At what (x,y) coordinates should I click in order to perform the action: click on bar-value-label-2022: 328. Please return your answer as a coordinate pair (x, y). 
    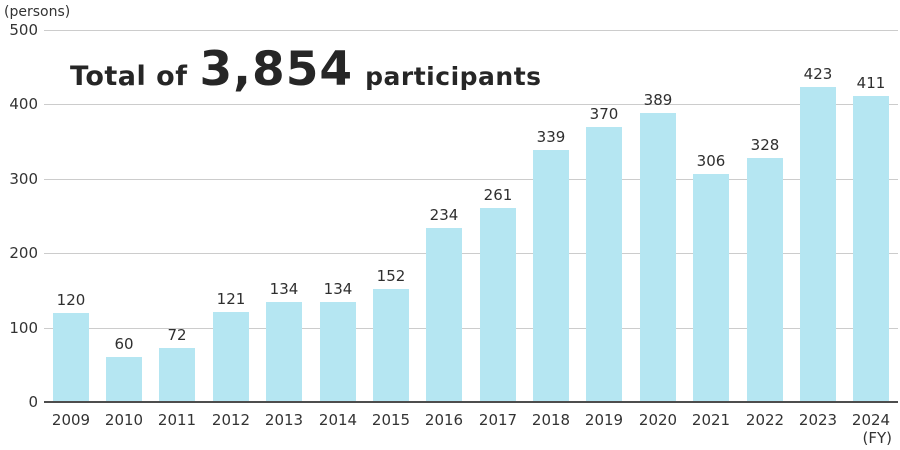
    Looking at the image, I should click on (765, 145).